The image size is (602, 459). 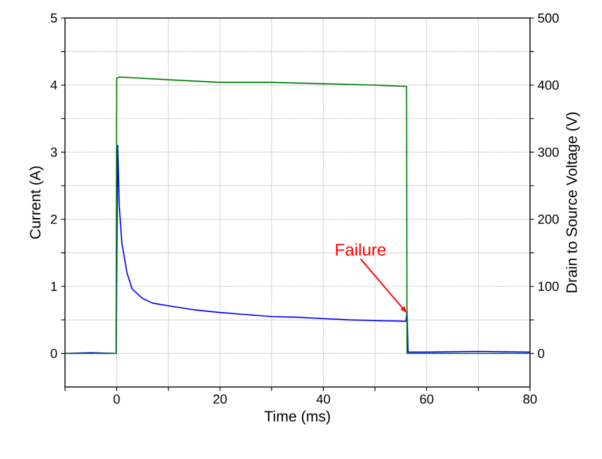 What do you see at coordinates (37, 202) in the screenshot?
I see `y-axis-title: Current (A)` at bounding box center [37, 202].